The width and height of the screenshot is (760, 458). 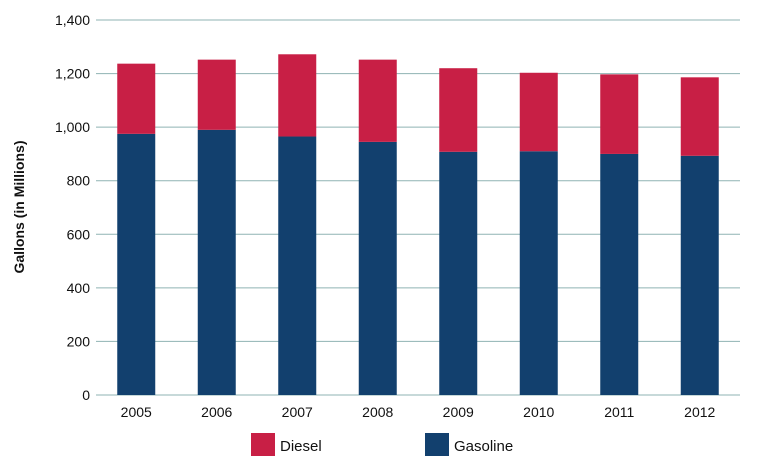 I want to click on y-tick-label: 400, so click(x=79, y=288).